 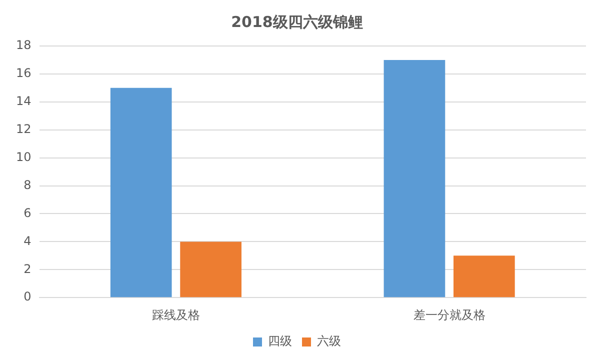 What do you see at coordinates (24, 157) in the screenshot?
I see `y-tick-label: 10` at bounding box center [24, 157].